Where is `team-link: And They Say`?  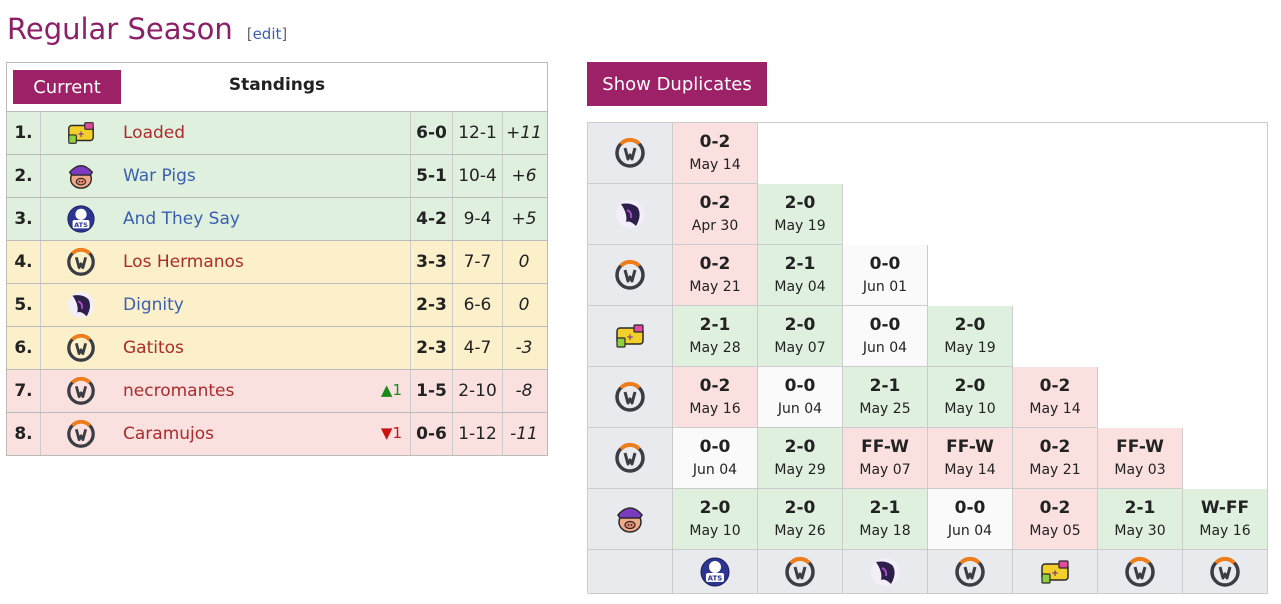 team-link: And They Say is located at coordinates (181, 219).